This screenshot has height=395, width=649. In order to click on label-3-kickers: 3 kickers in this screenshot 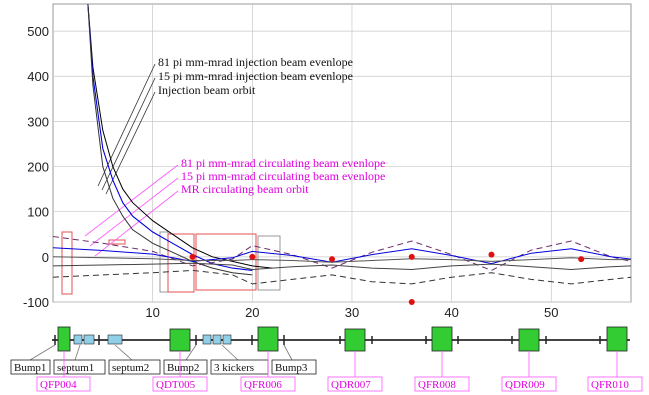, I will do `click(234, 368)`.